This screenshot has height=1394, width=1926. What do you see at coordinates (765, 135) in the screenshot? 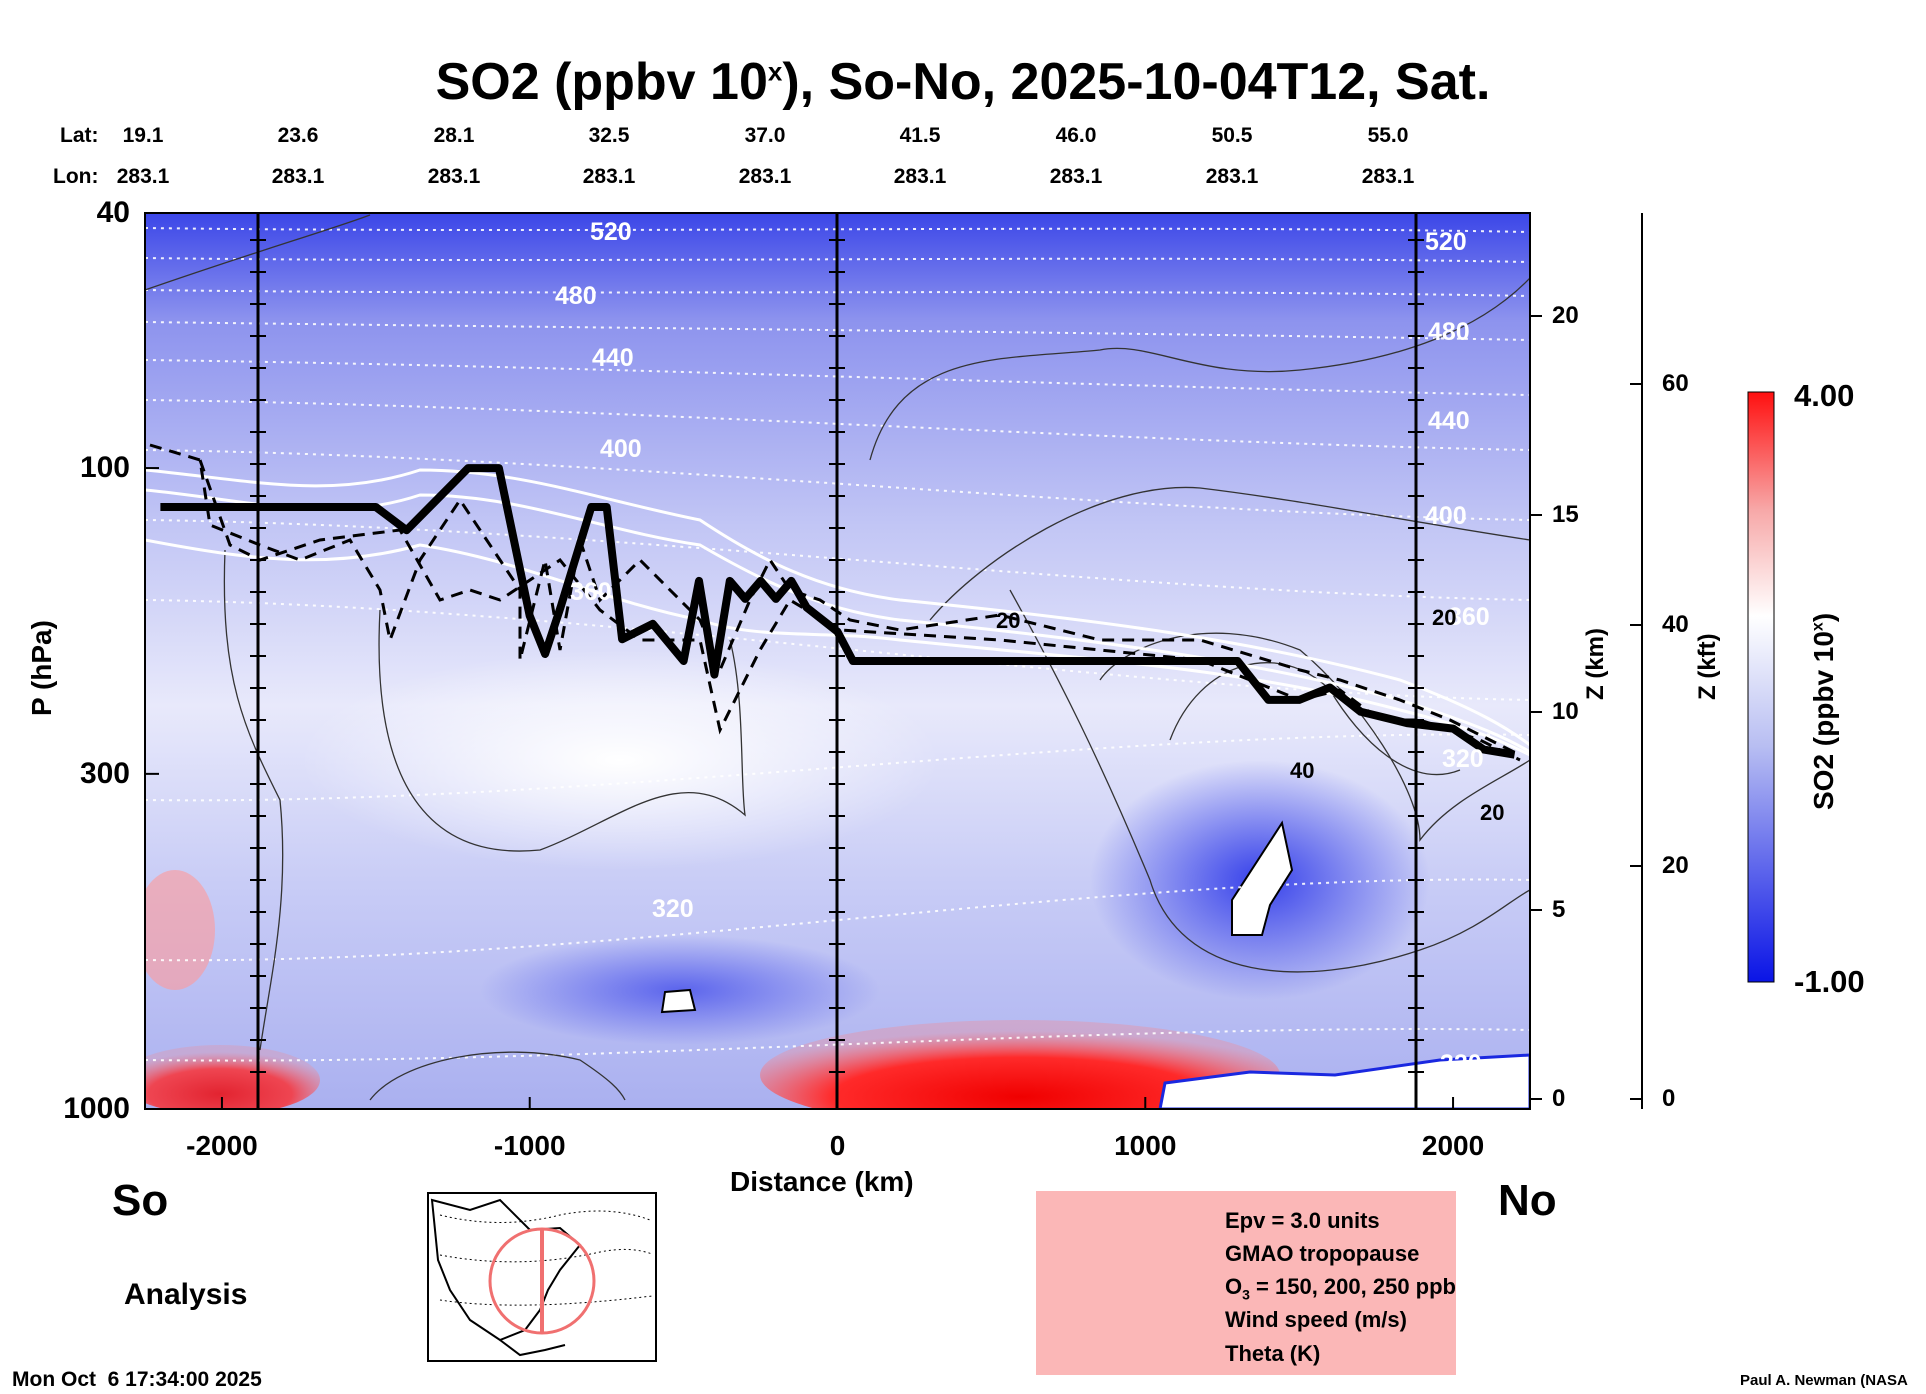
I see `lat-value: 37.0` at bounding box center [765, 135].